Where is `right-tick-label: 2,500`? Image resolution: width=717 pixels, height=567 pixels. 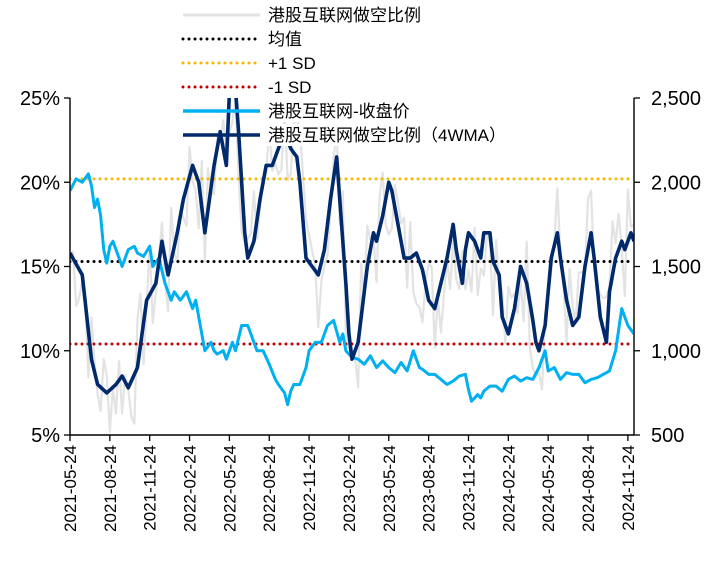
right-tick-label: 2,500 is located at coordinates (676, 99).